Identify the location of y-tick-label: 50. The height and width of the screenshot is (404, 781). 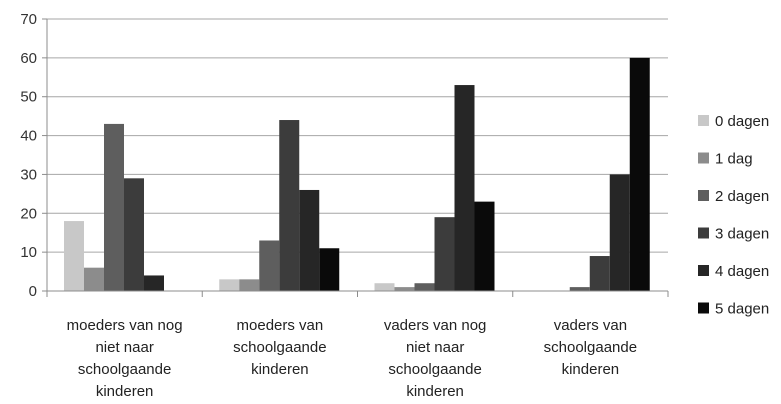
(28, 97).